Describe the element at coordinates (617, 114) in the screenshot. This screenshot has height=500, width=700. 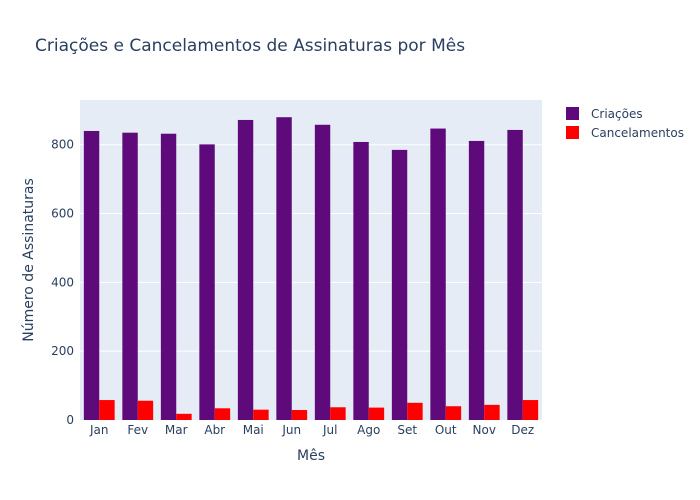
I see `legend-label: Criações` at that location.